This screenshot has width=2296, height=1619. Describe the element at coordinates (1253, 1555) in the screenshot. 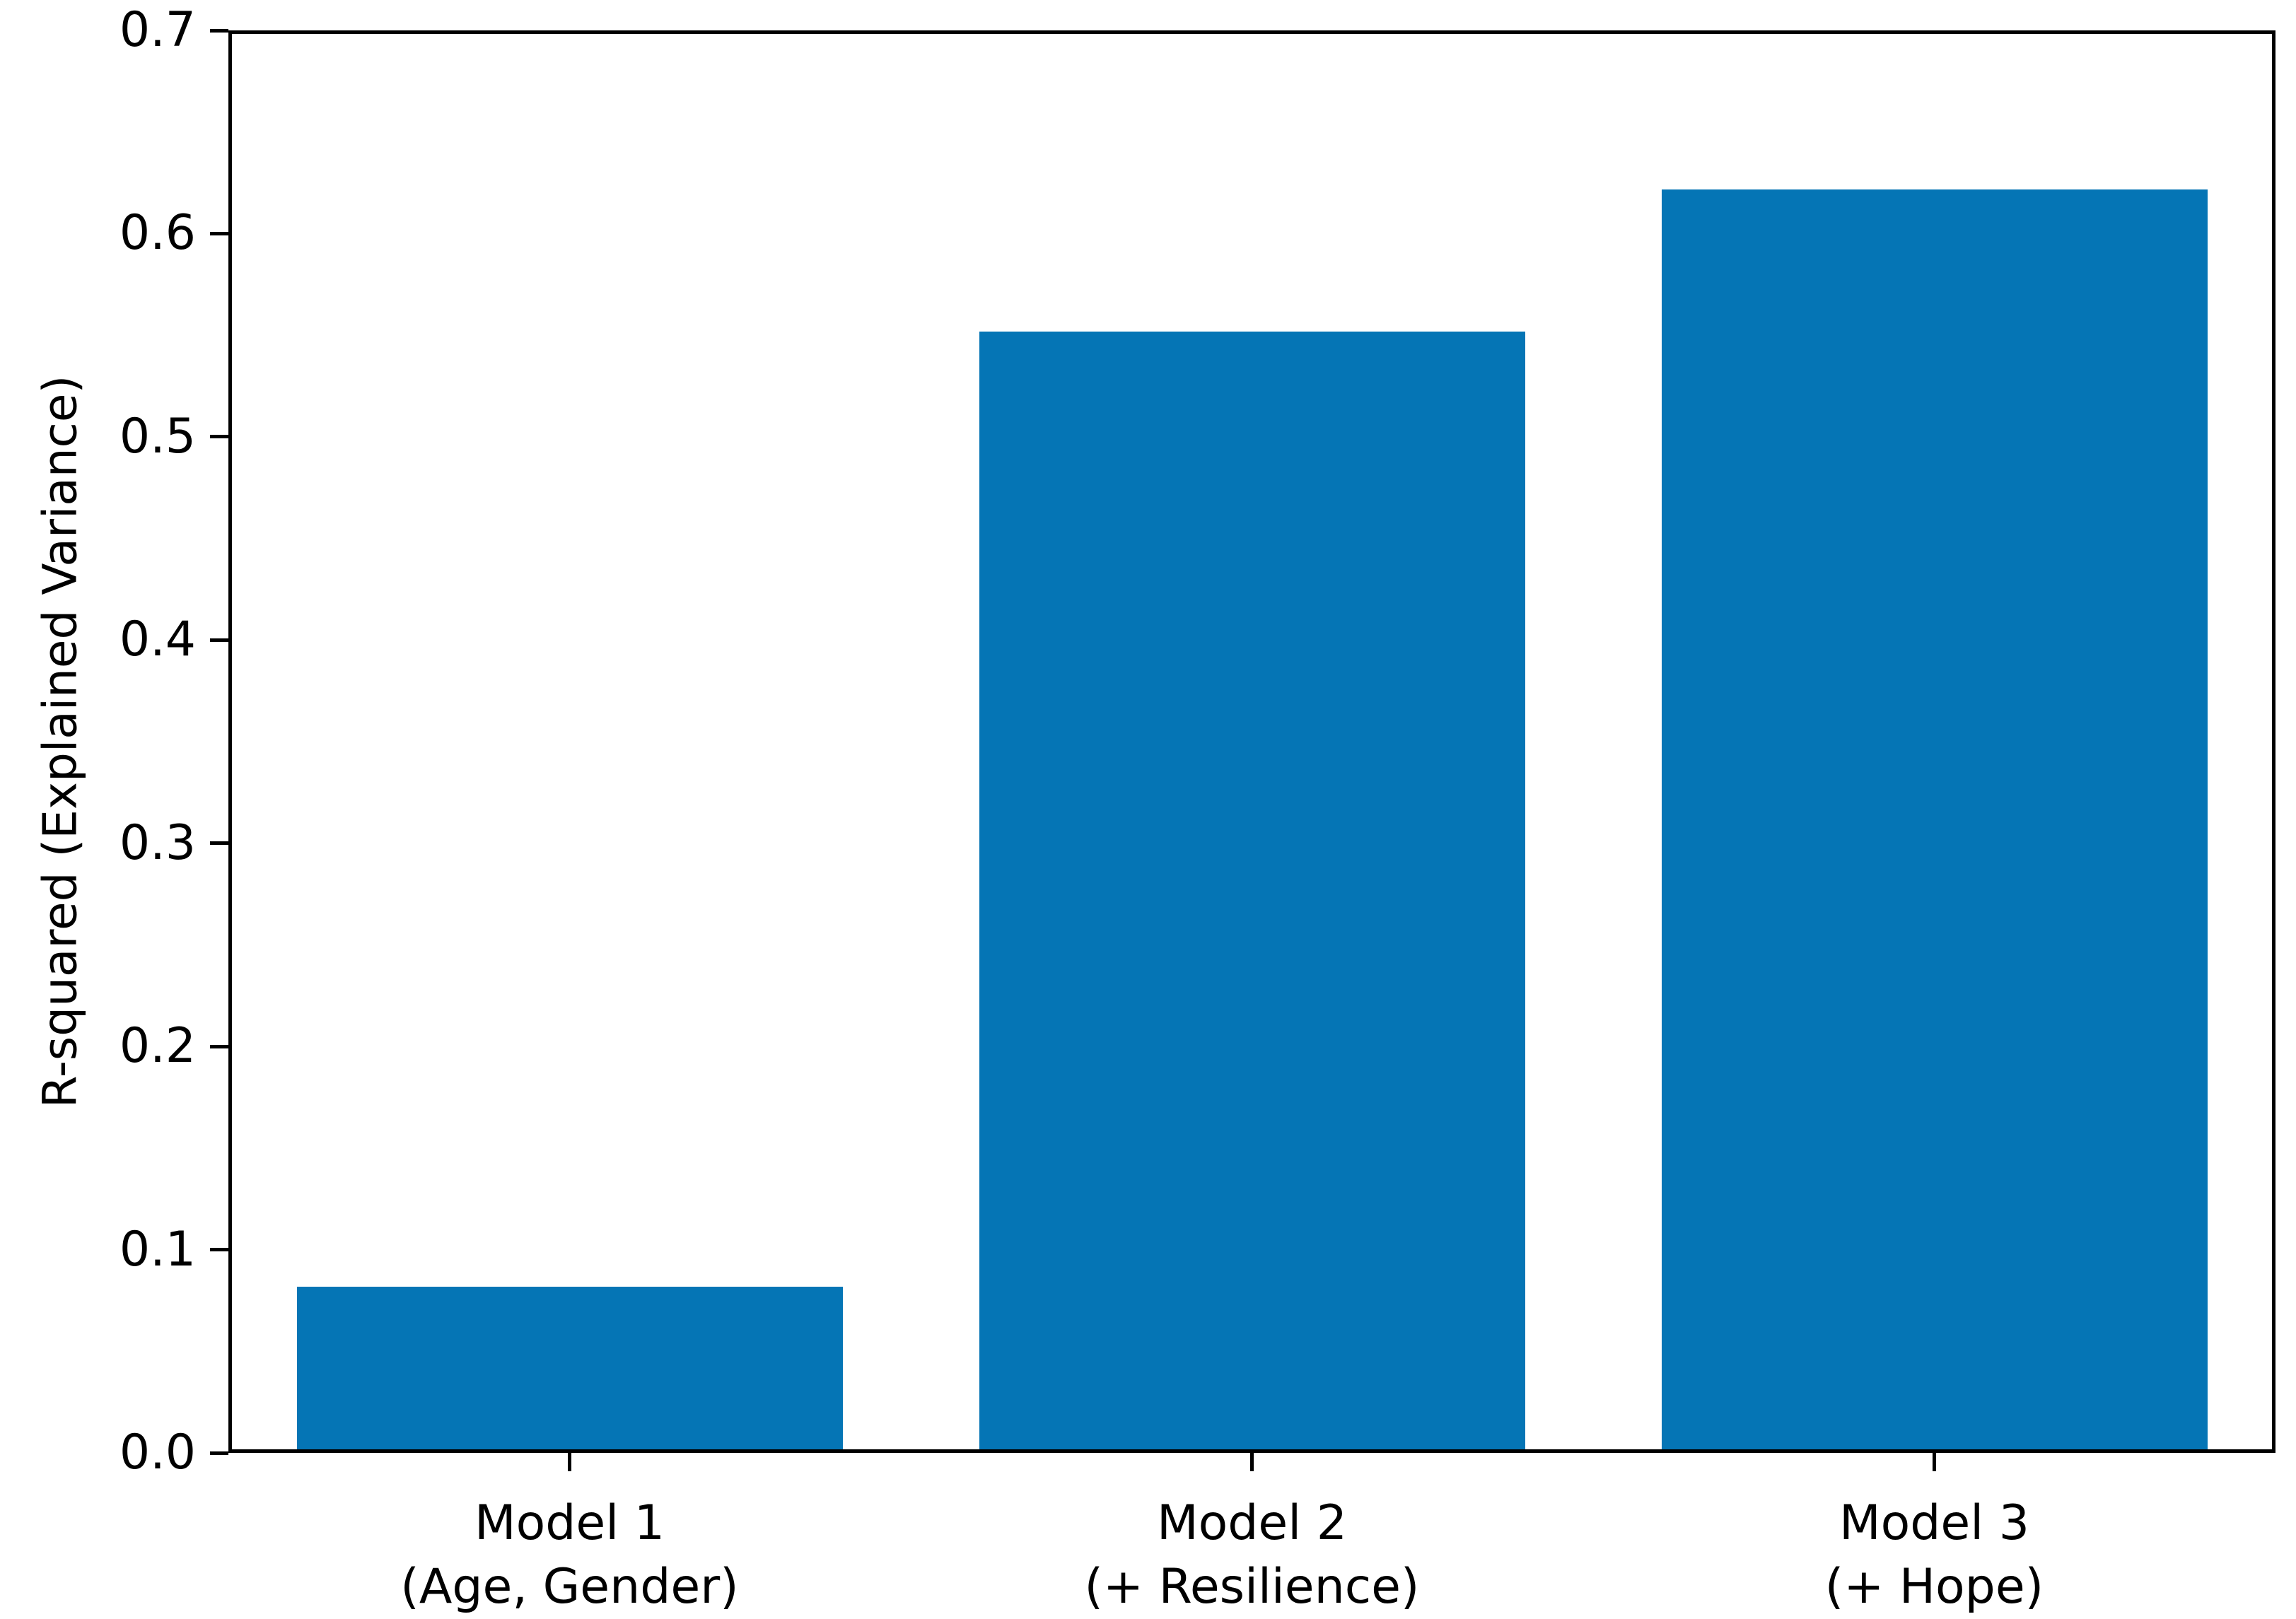

I see `x-tick-label-model-2: Model 2 (+ Resilience)` at that location.